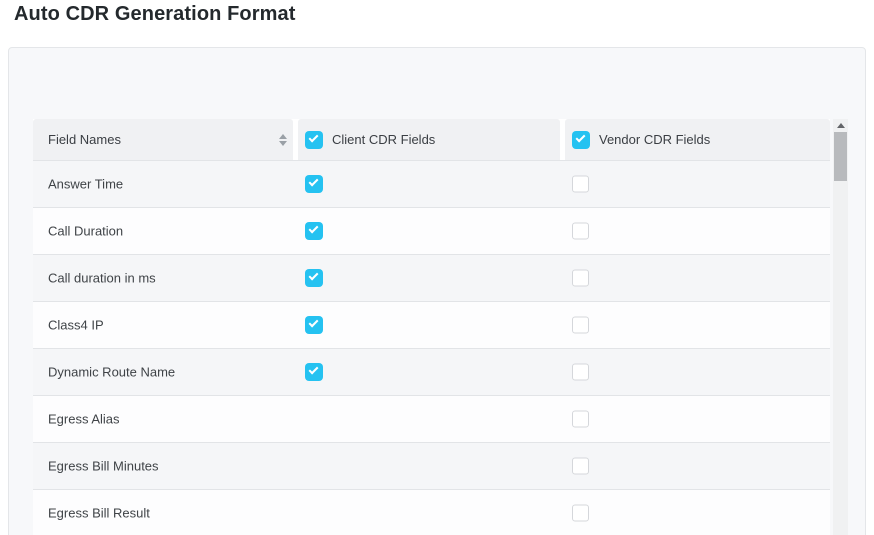  What do you see at coordinates (84, 139) in the screenshot?
I see `field-names-header-label: Field Names` at bounding box center [84, 139].